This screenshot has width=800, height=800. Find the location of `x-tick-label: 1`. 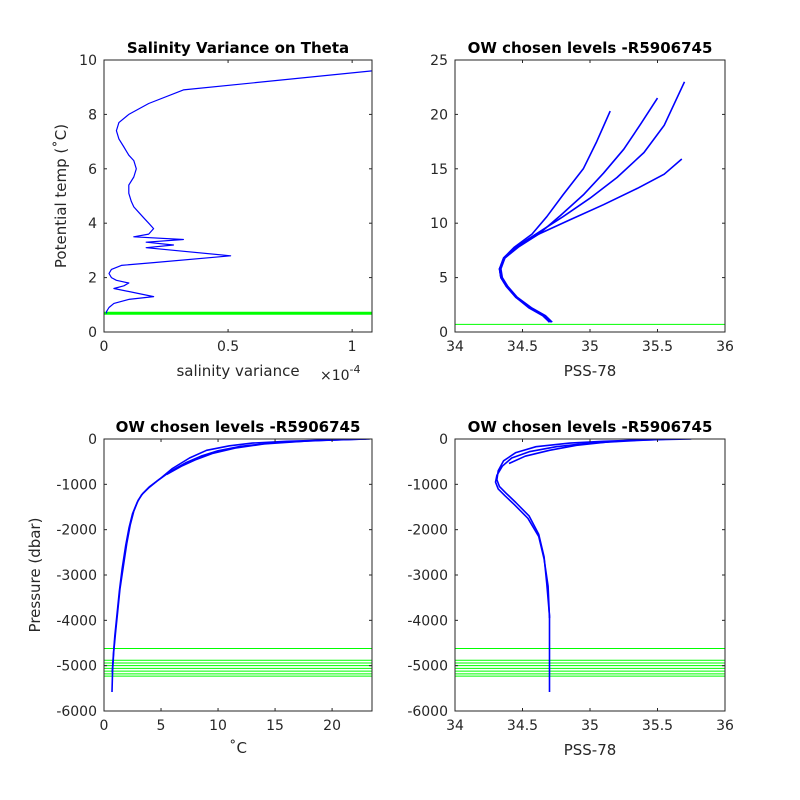

x-tick-label: 1 is located at coordinates (352, 347).